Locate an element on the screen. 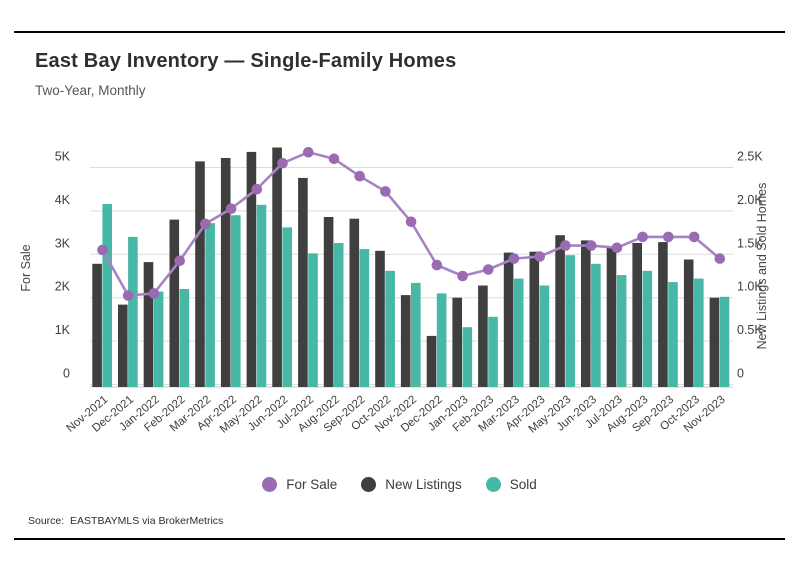  legend-label-new-listings: New Listings is located at coordinates (423, 484).